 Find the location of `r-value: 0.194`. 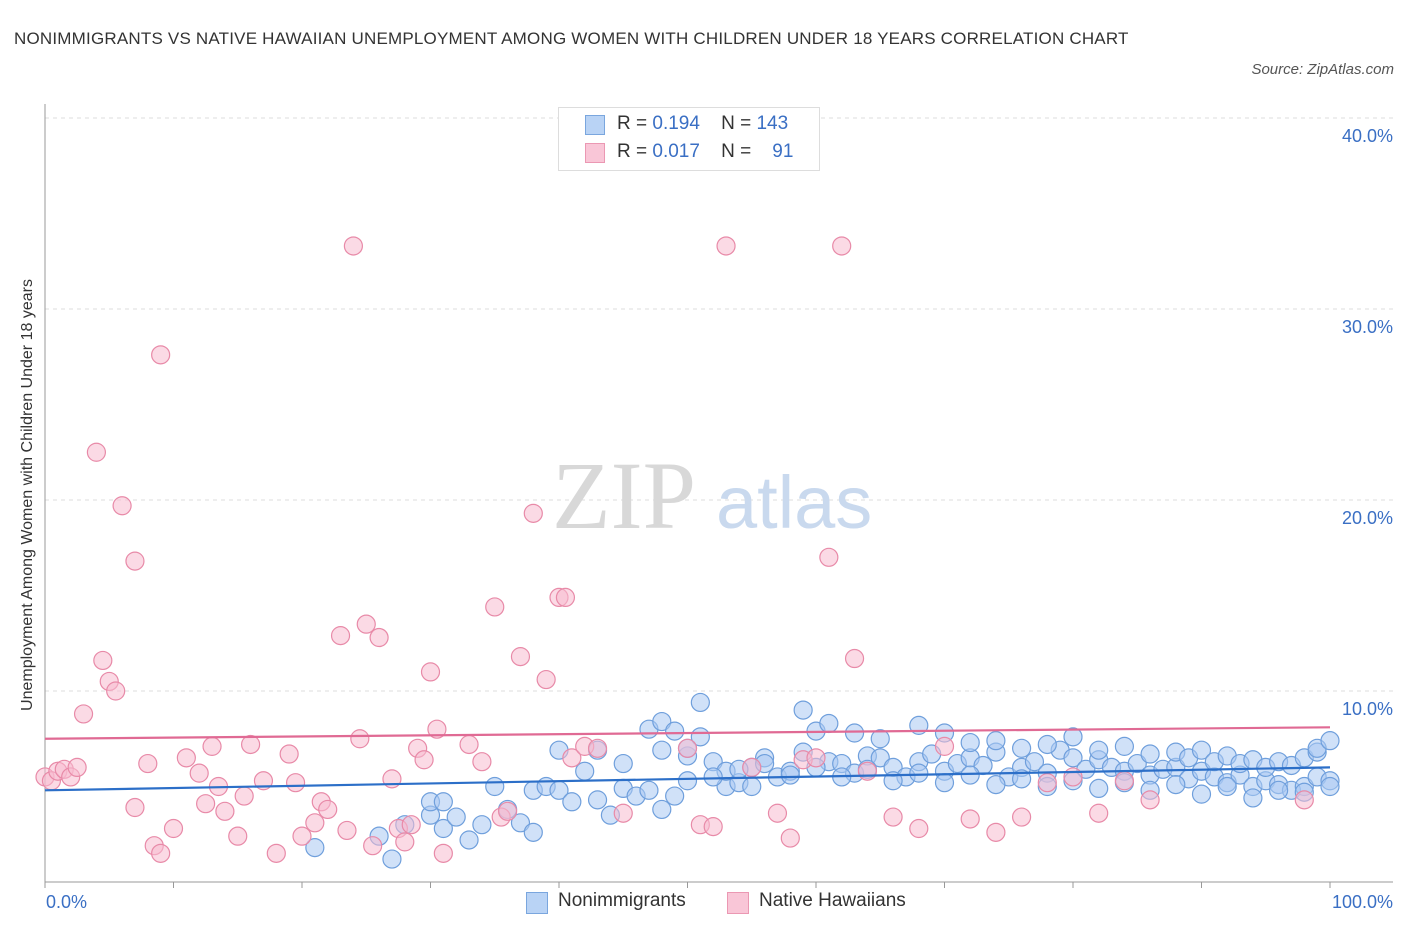

r-value: 0.194 is located at coordinates (676, 123).